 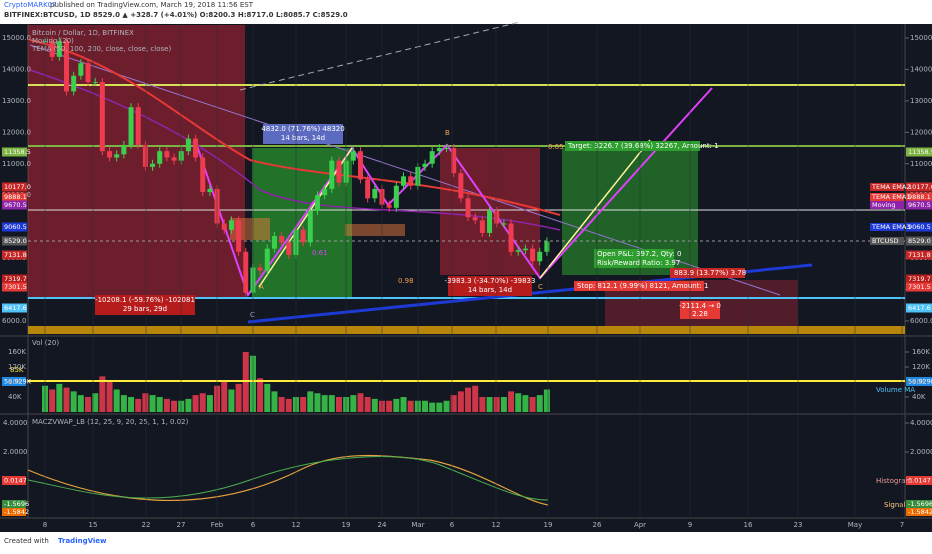 I want to click on macd-tag: -1.5842, so click(x=16, y=512).